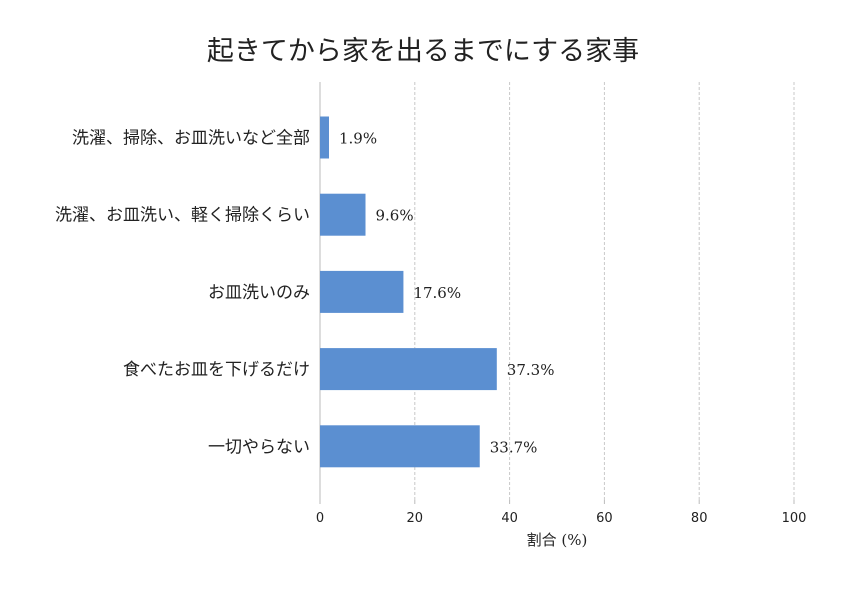 This screenshot has height=593, width=846. I want to click on x-tick-label: 0, so click(320, 518).